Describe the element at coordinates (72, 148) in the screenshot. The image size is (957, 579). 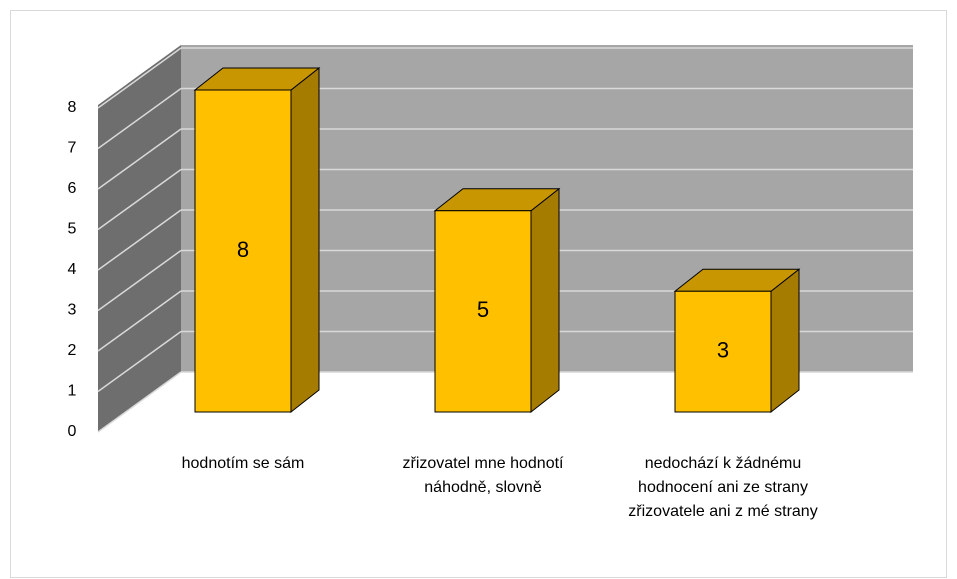
I see `y-tick-label: 7` at that location.